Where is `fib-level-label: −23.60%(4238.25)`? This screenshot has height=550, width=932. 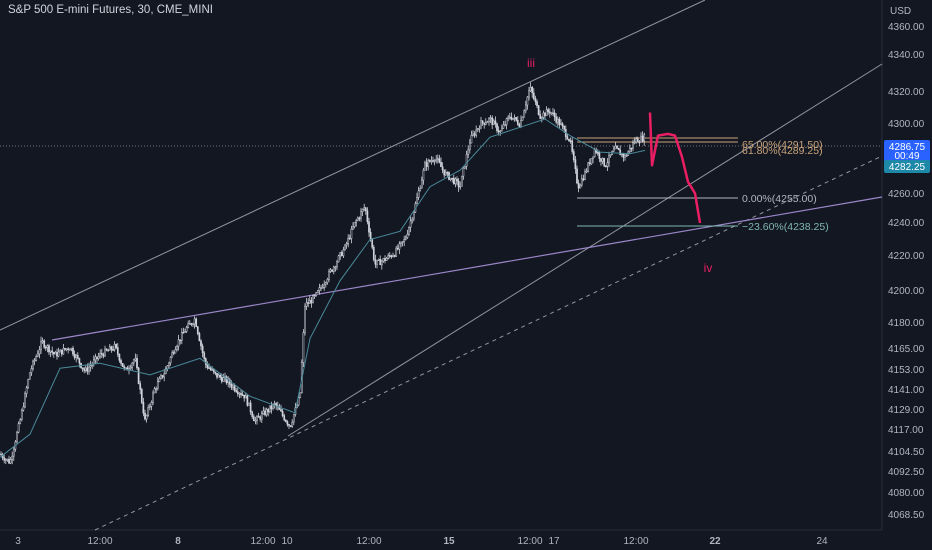
fib-level-label: −23.60%(4238.25) is located at coordinates (785, 227).